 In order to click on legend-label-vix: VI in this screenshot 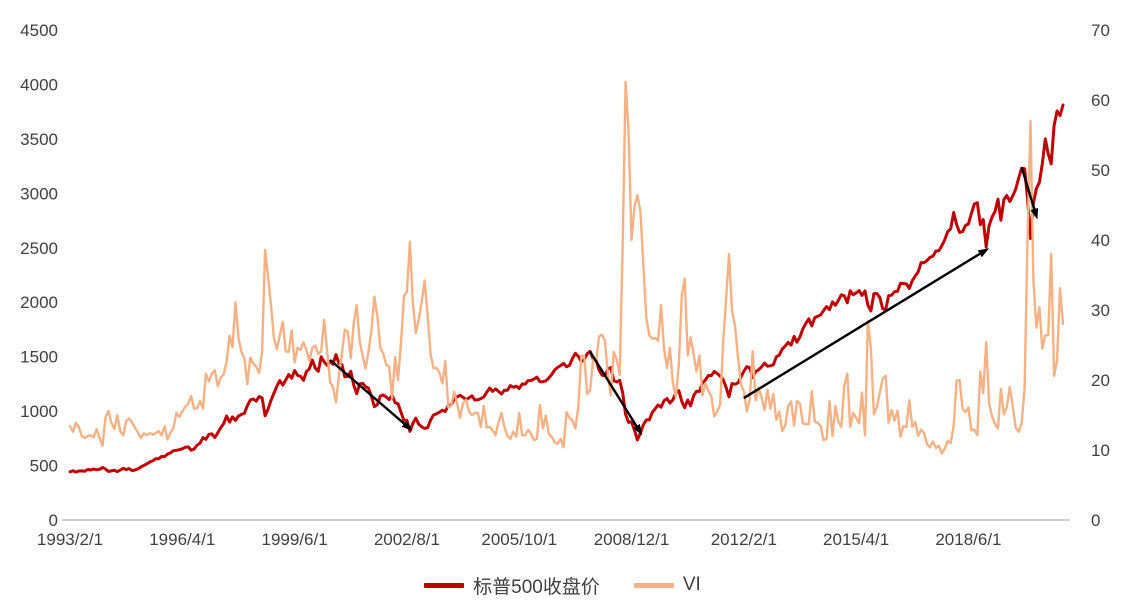, I will do `click(691, 584)`.